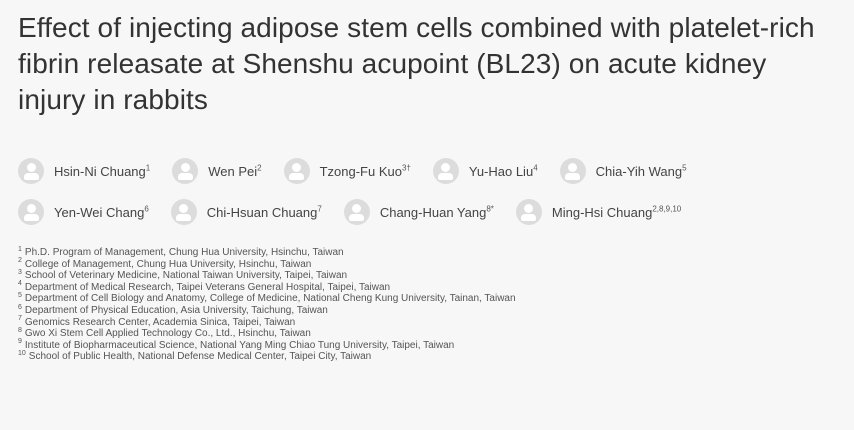 The width and height of the screenshot is (854, 430). What do you see at coordinates (490, 209) in the screenshot?
I see `author-affiliation-marker: 8*` at bounding box center [490, 209].